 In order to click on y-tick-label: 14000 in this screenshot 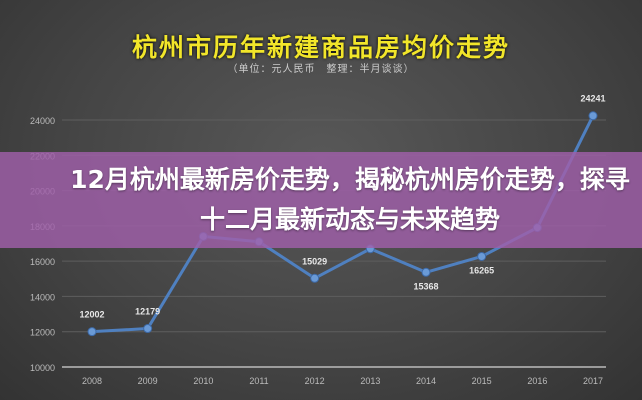, I will do `click(42, 297)`.